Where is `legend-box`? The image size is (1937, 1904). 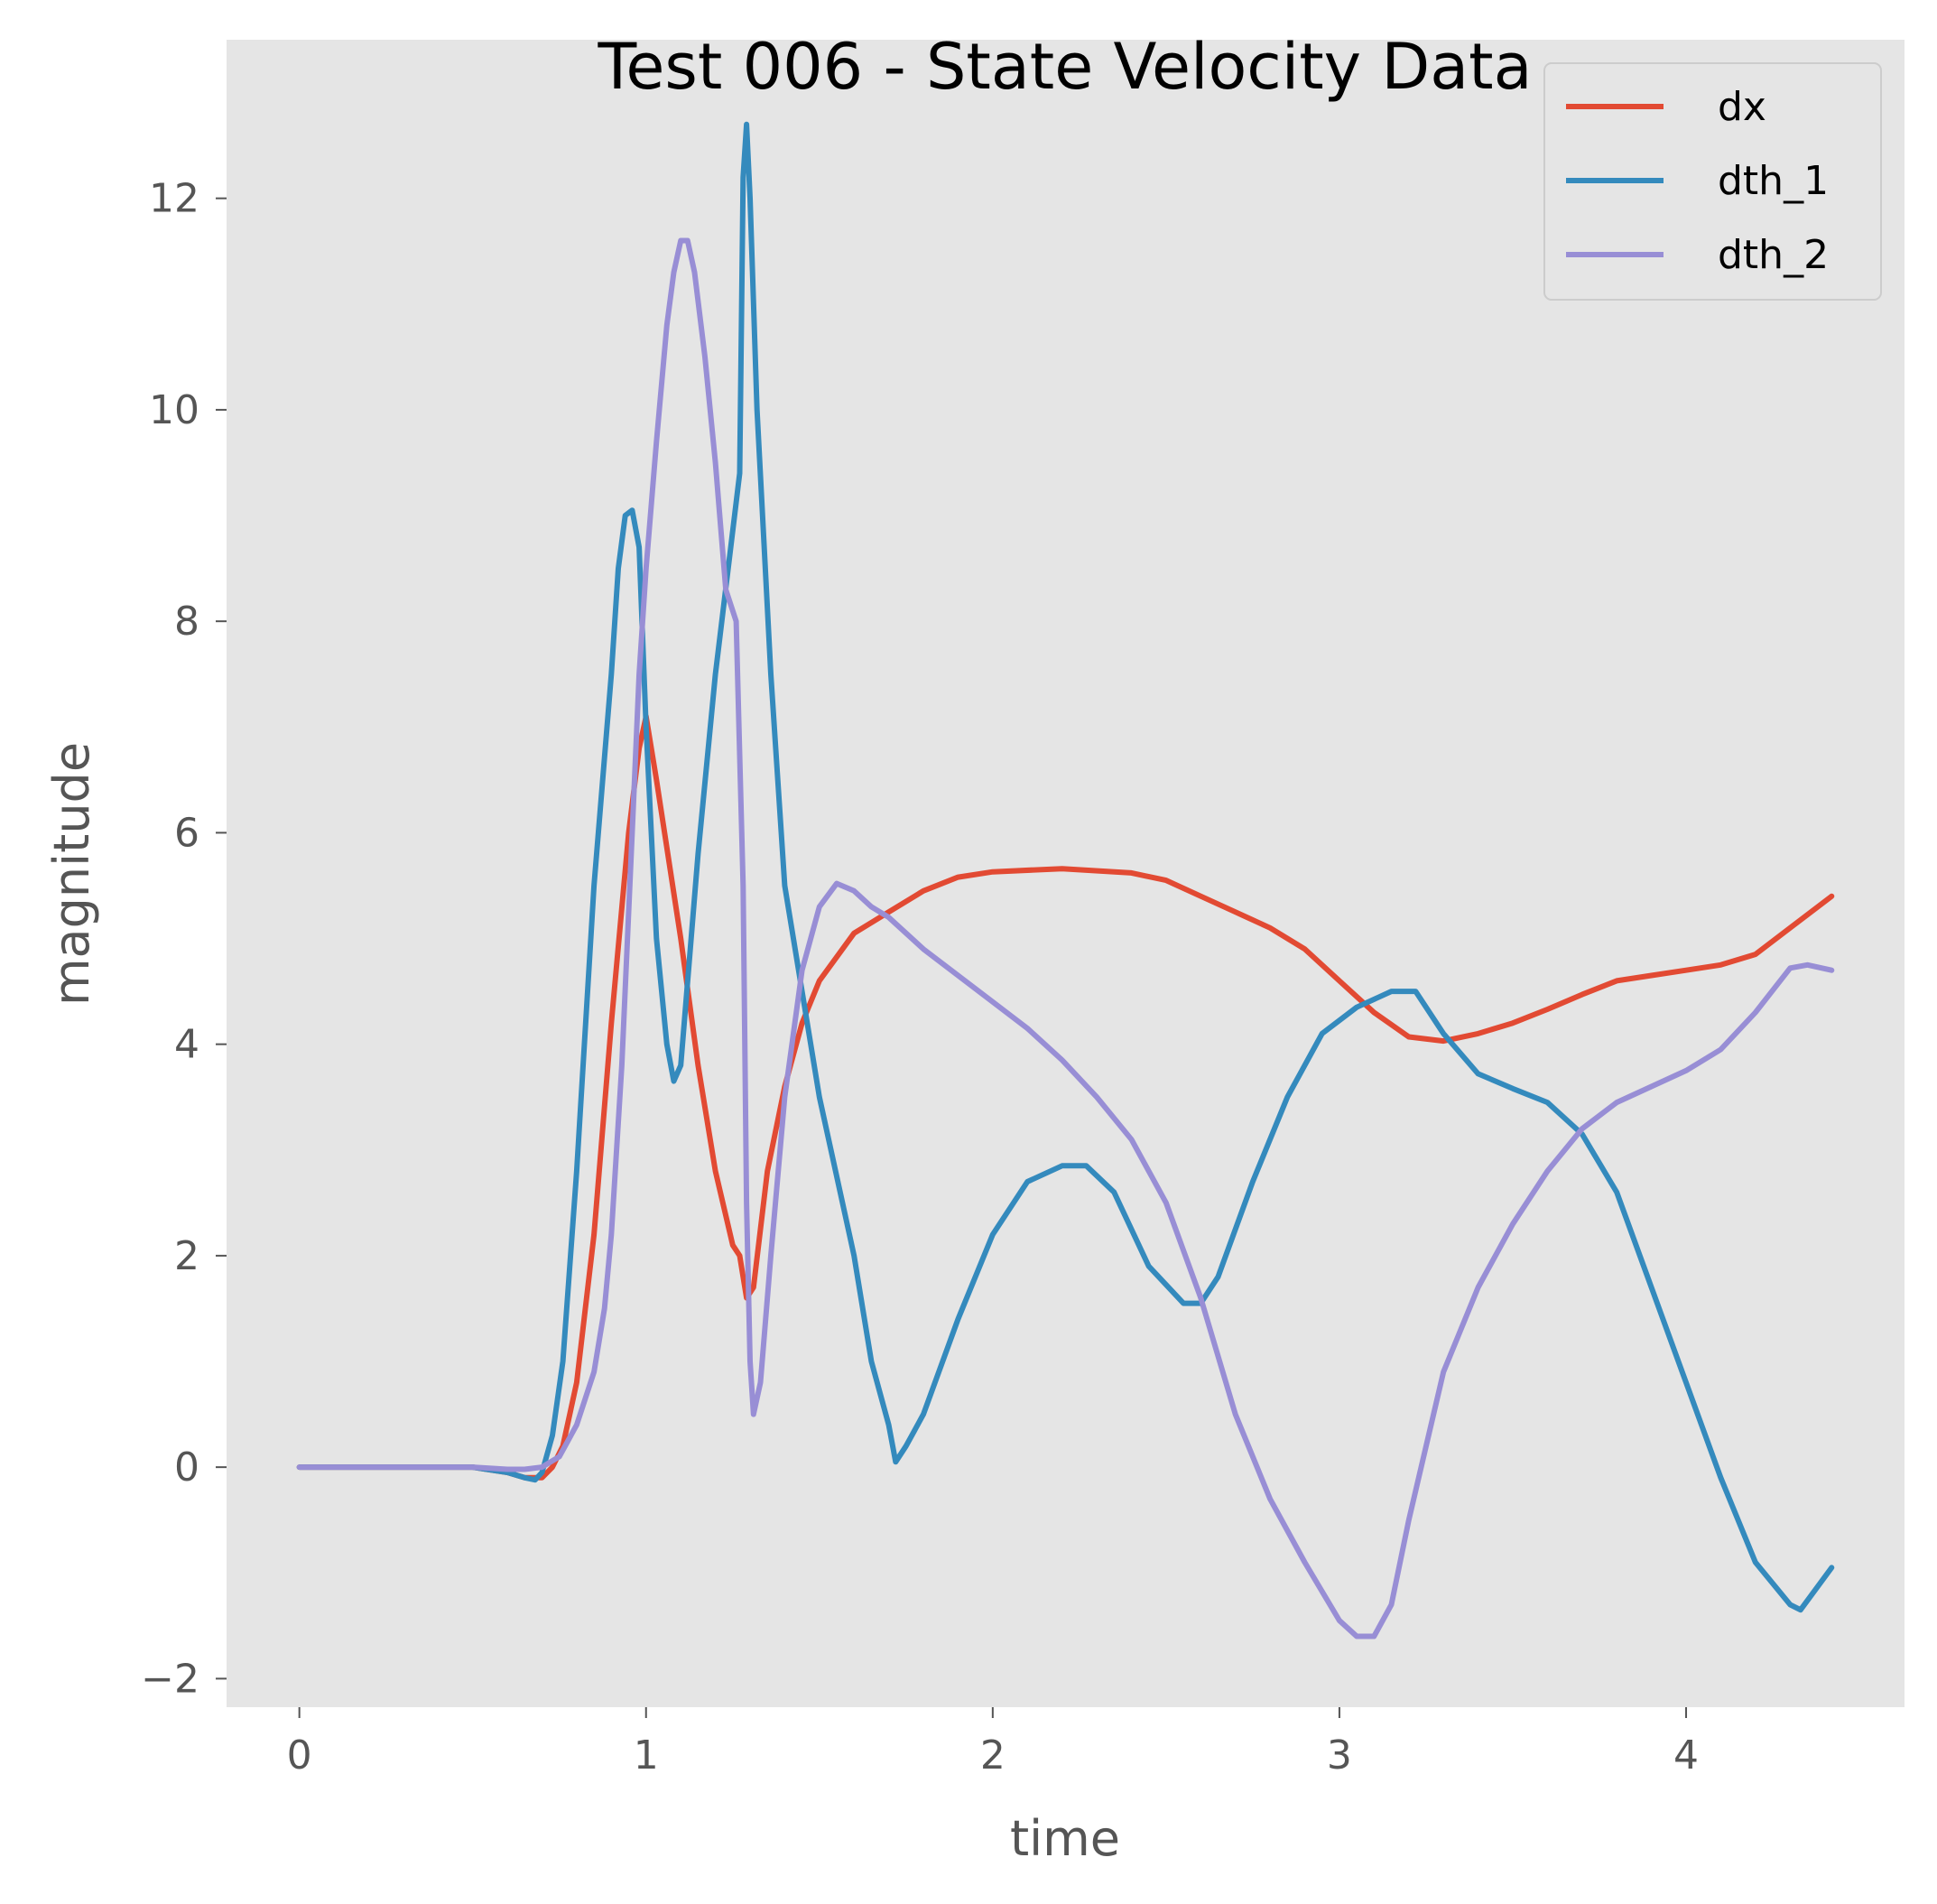
legend-box is located at coordinates (1712, 181).